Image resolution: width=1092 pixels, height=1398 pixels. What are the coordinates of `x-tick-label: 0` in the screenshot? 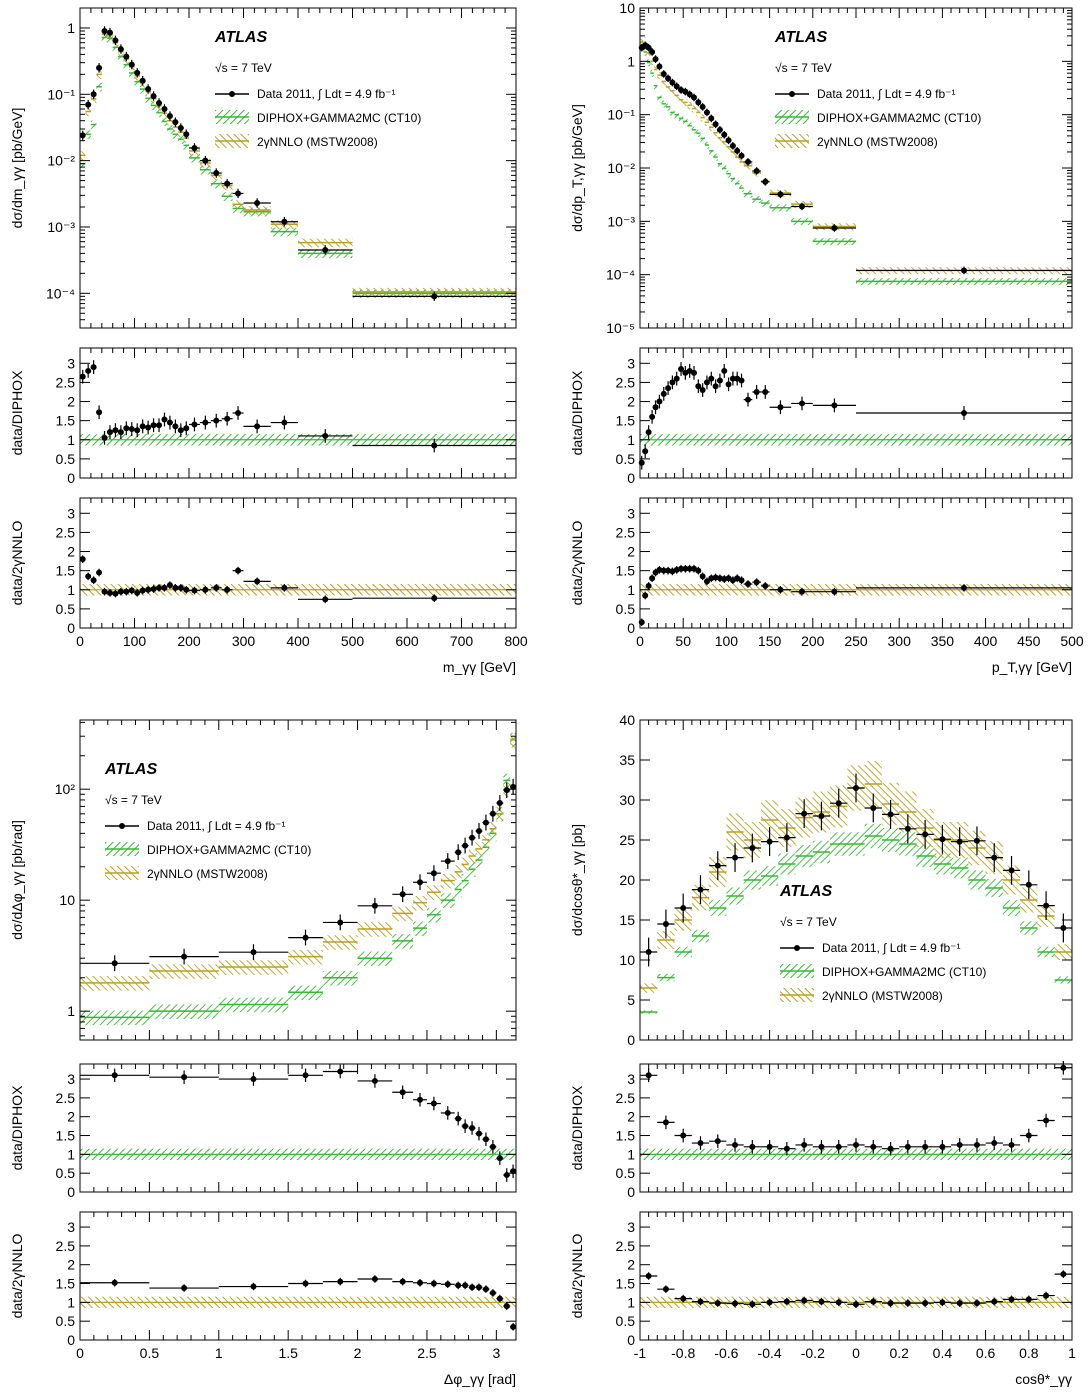 It's located at (856, 1353).